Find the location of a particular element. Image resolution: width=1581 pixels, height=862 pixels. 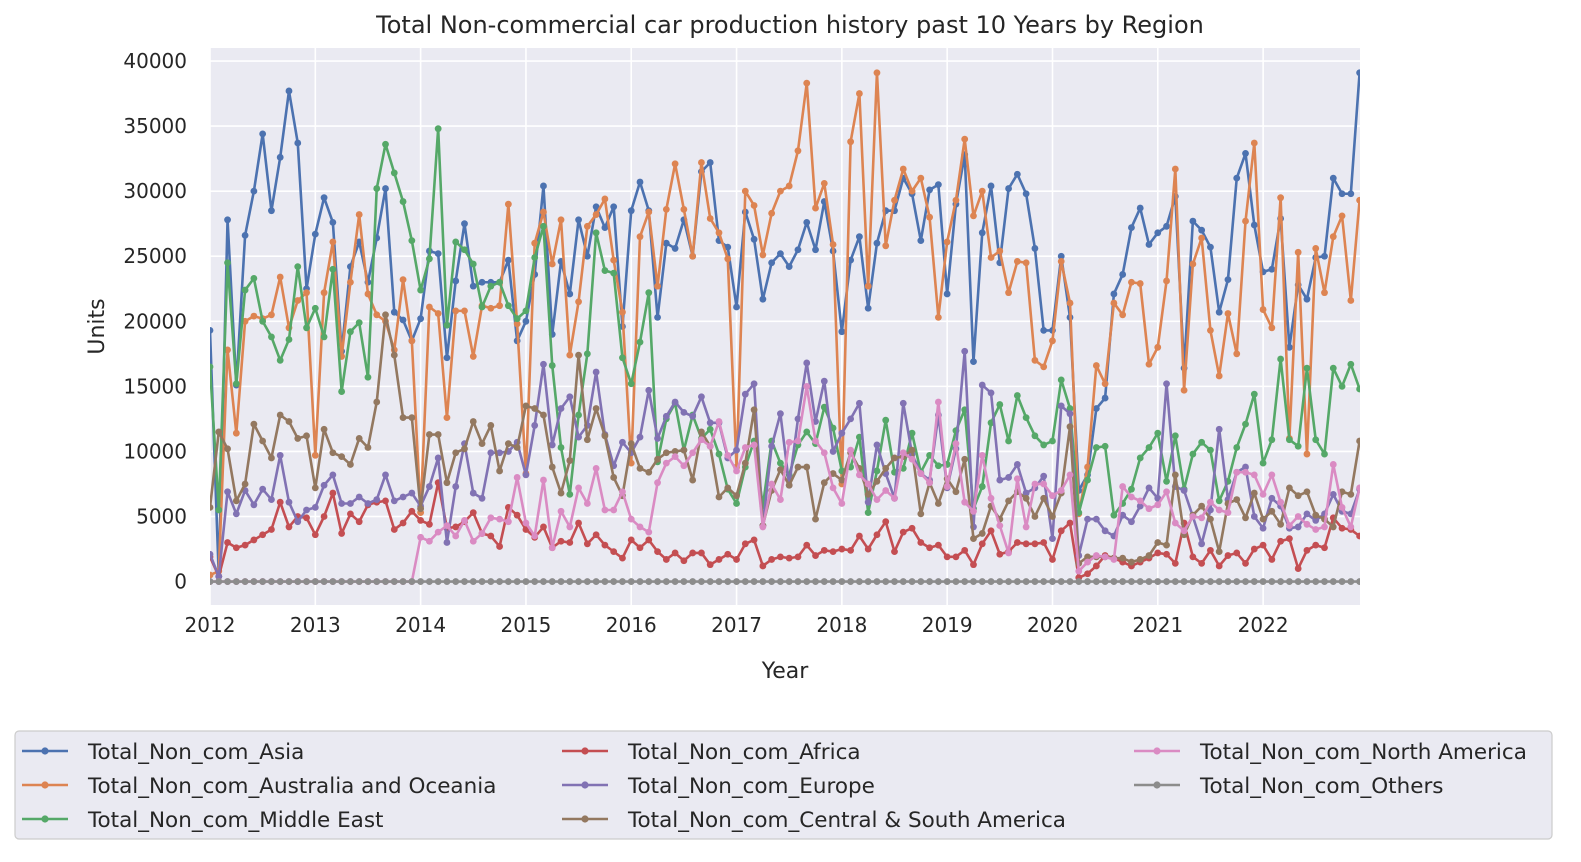

x-tick-label: 2014 is located at coordinates (420, 625).